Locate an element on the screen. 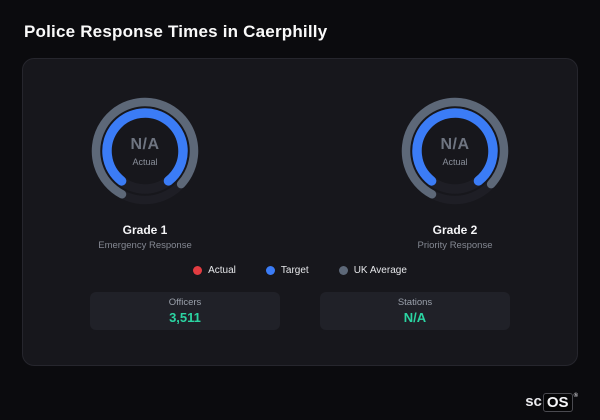 This screenshot has width=600, height=420. stat-officers-label: Officers is located at coordinates (185, 302).